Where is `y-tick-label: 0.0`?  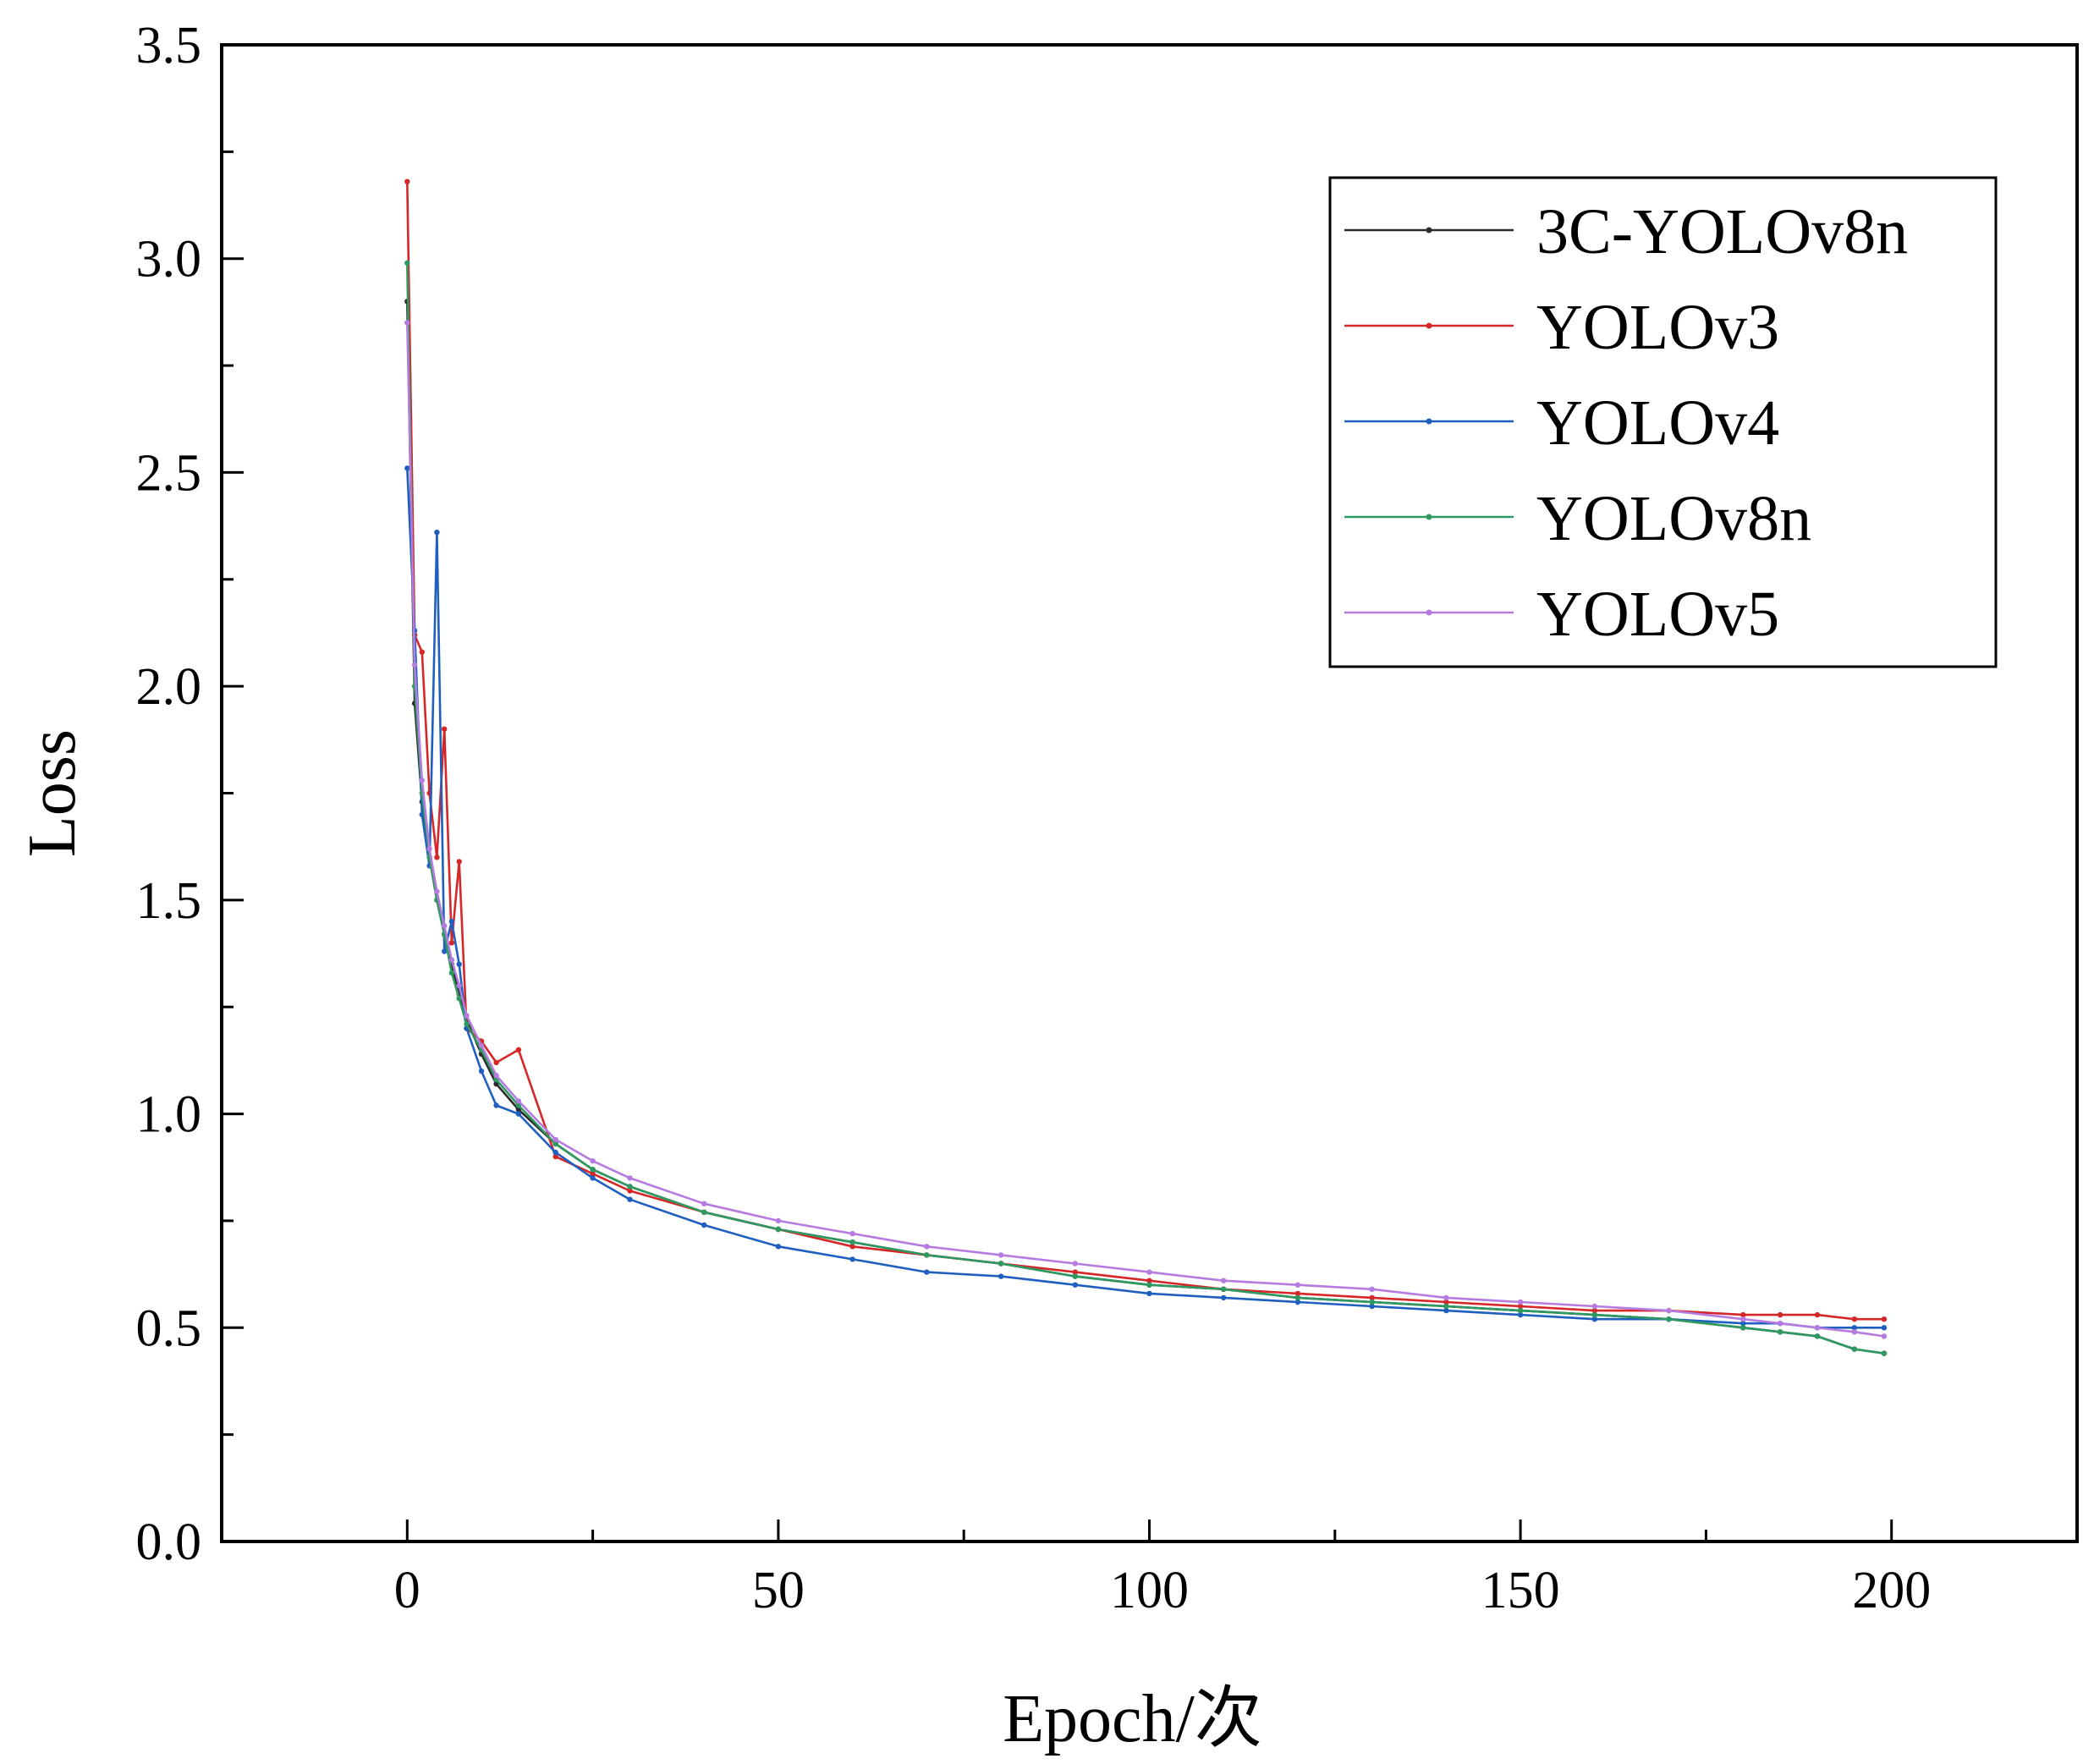
y-tick-label: 0.0 is located at coordinates (169, 1542).